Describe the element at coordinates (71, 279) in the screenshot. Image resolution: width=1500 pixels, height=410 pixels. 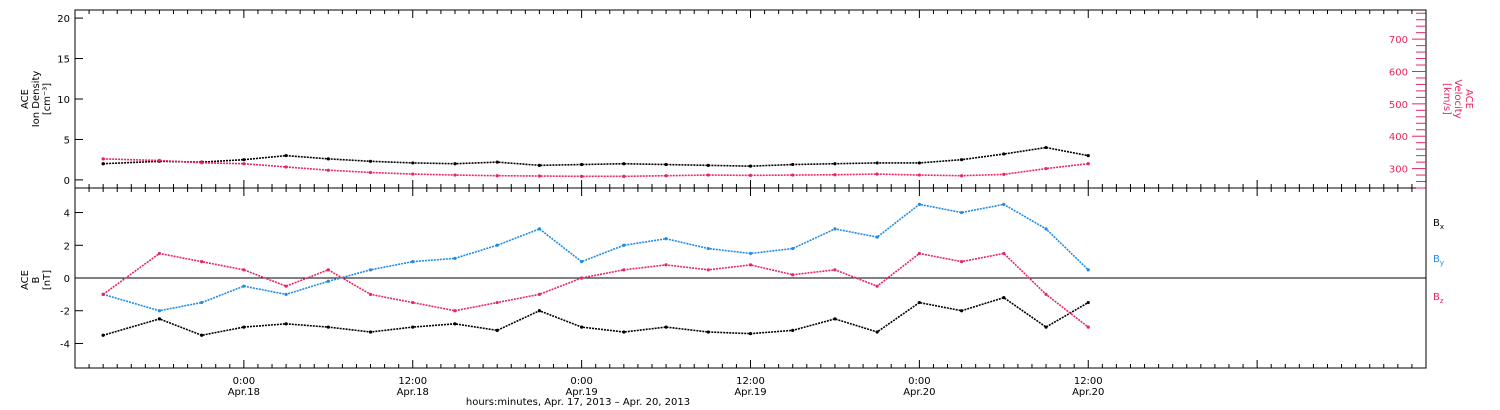
I see `b-axis: -4 -2 0 2 4` at that location.